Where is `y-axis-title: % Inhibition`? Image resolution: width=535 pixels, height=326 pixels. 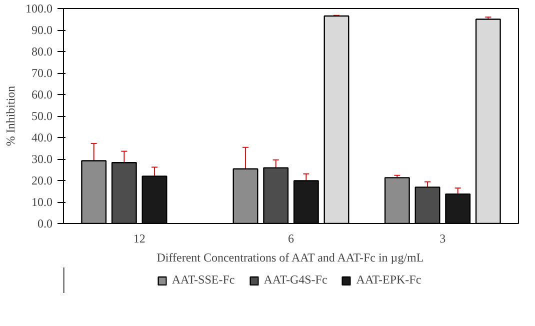
y-axis-title: % Inhibition is located at coordinates (11, 116).